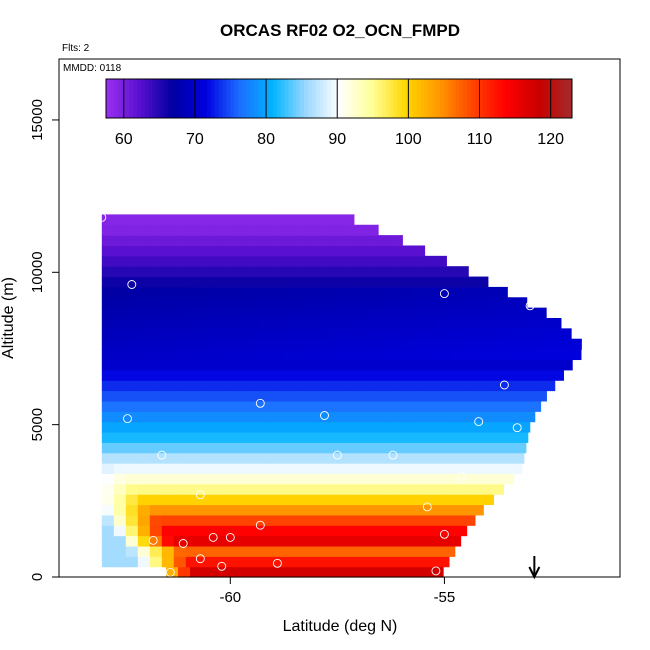 The image size is (650, 650). Describe the element at coordinates (37, 120) in the screenshot. I see `y-tick-label: 15000` at that location.